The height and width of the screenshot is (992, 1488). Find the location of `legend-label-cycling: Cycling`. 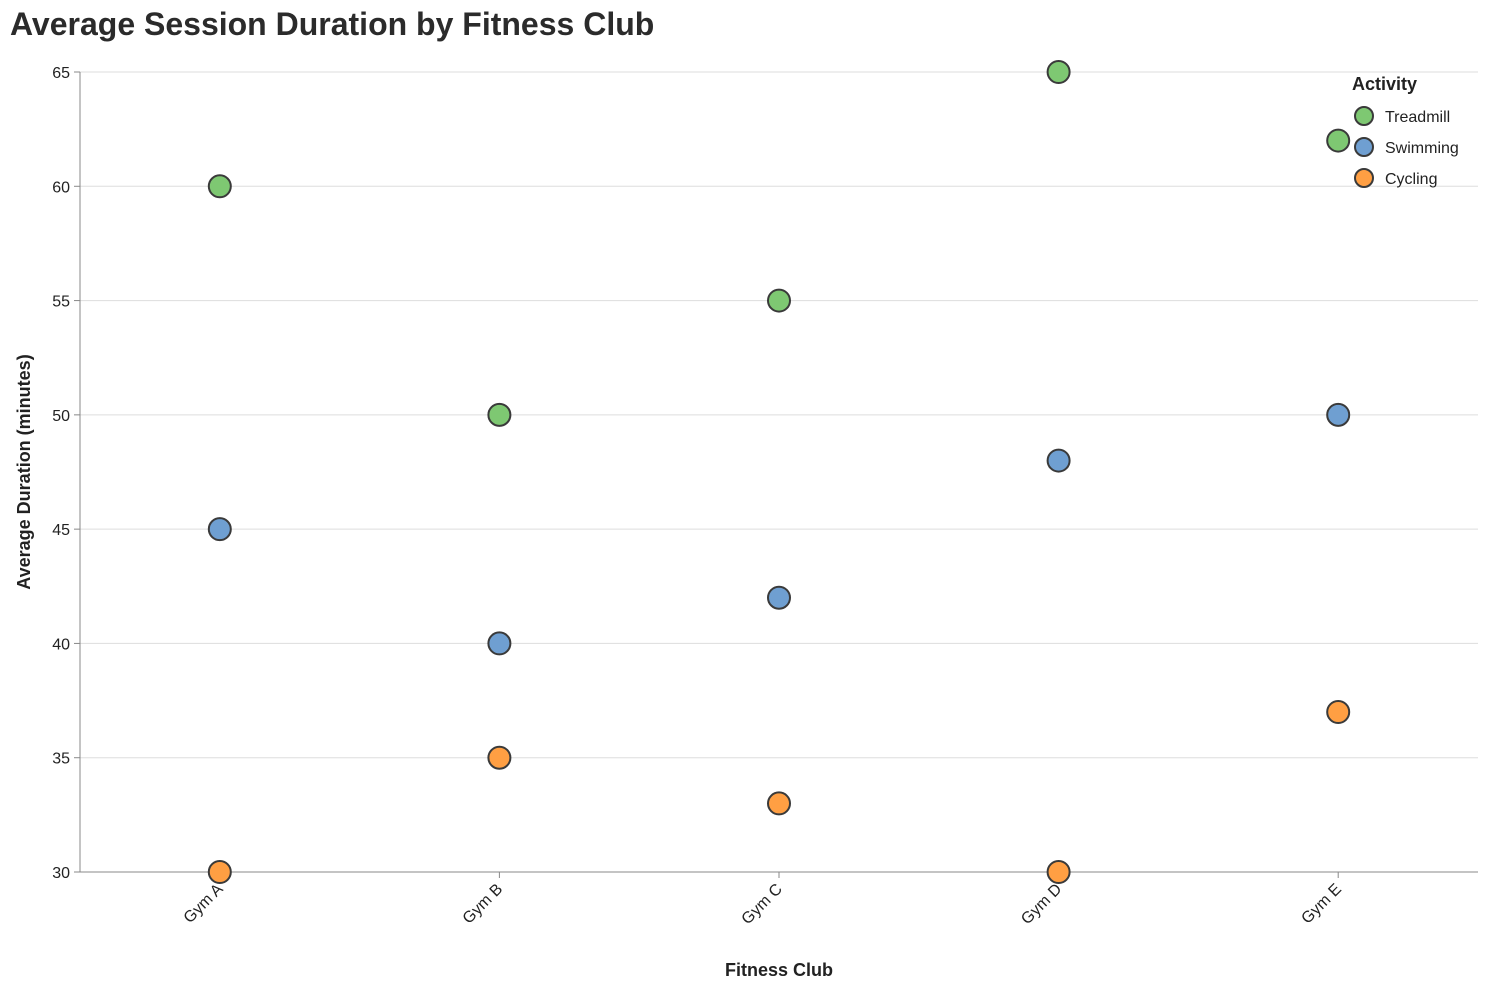

legend-label-cycling: Cycling is located at coordinates (1411, 179).